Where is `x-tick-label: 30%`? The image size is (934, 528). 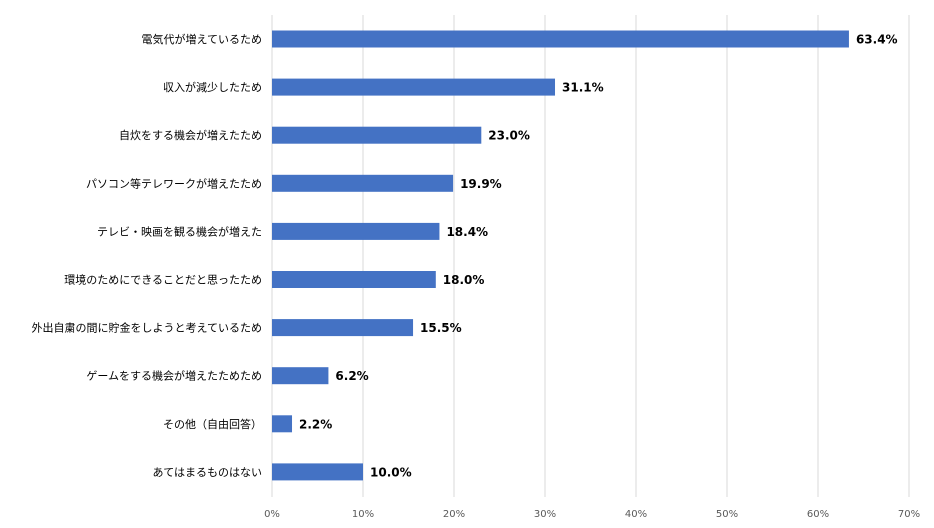 x-tick-label: 30% is located at coordinates (545, 514).